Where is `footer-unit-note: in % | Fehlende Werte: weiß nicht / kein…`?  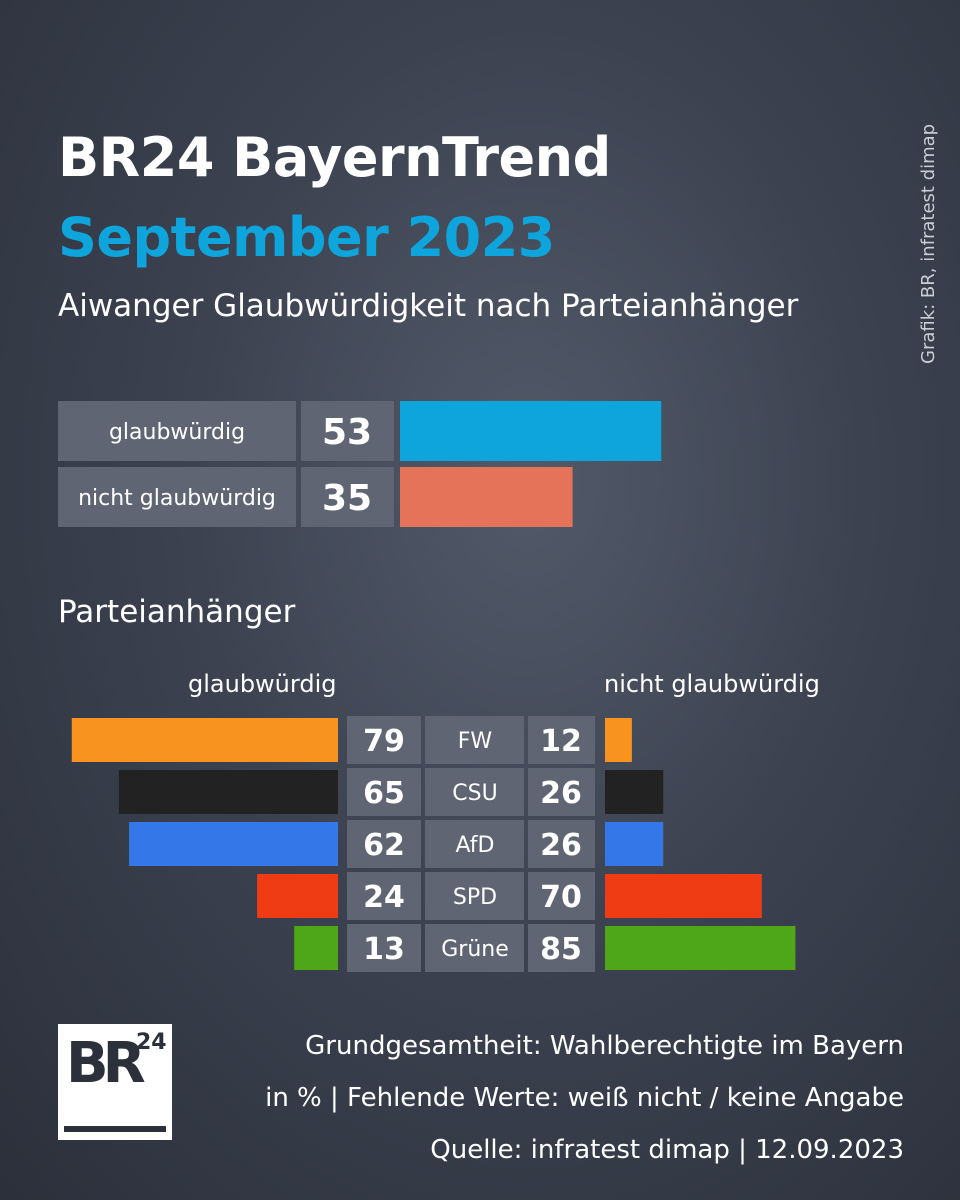 footer-unit-note: in % | Fehlende Werte: weiß nicht / kein… is located at coordinates (584, 1098).